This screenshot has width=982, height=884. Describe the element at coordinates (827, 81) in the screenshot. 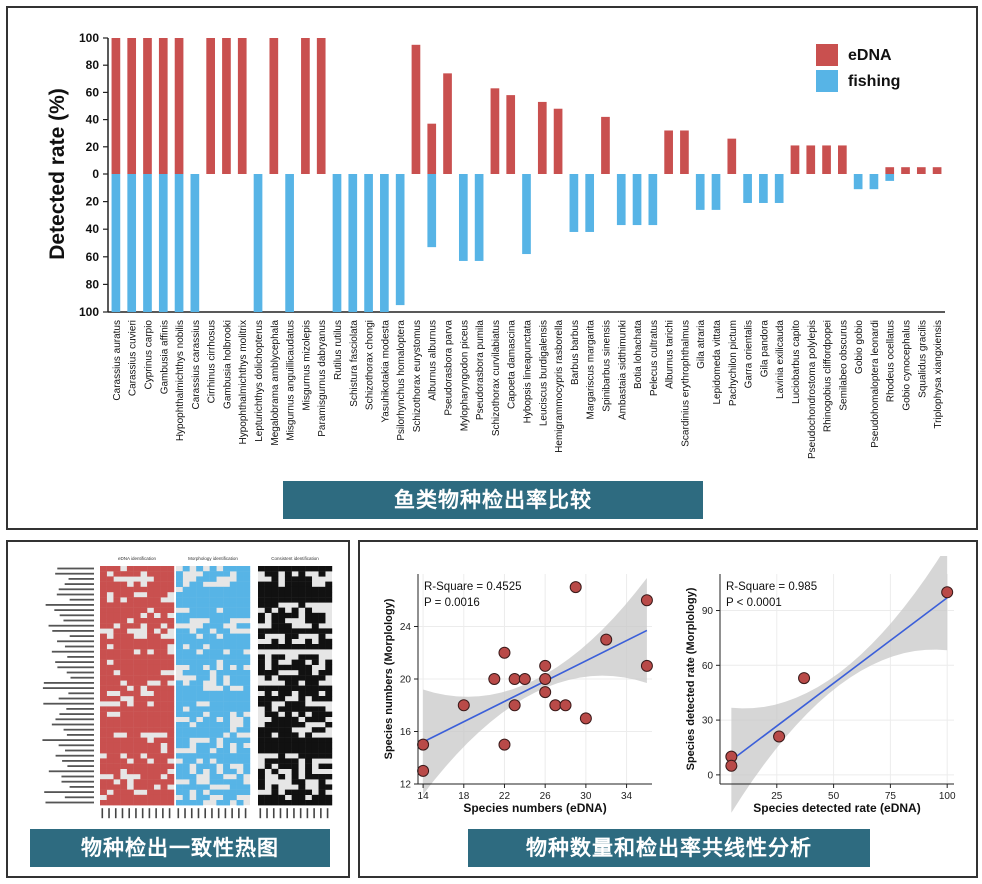

I see `legend-swatch-fishing` at that location.